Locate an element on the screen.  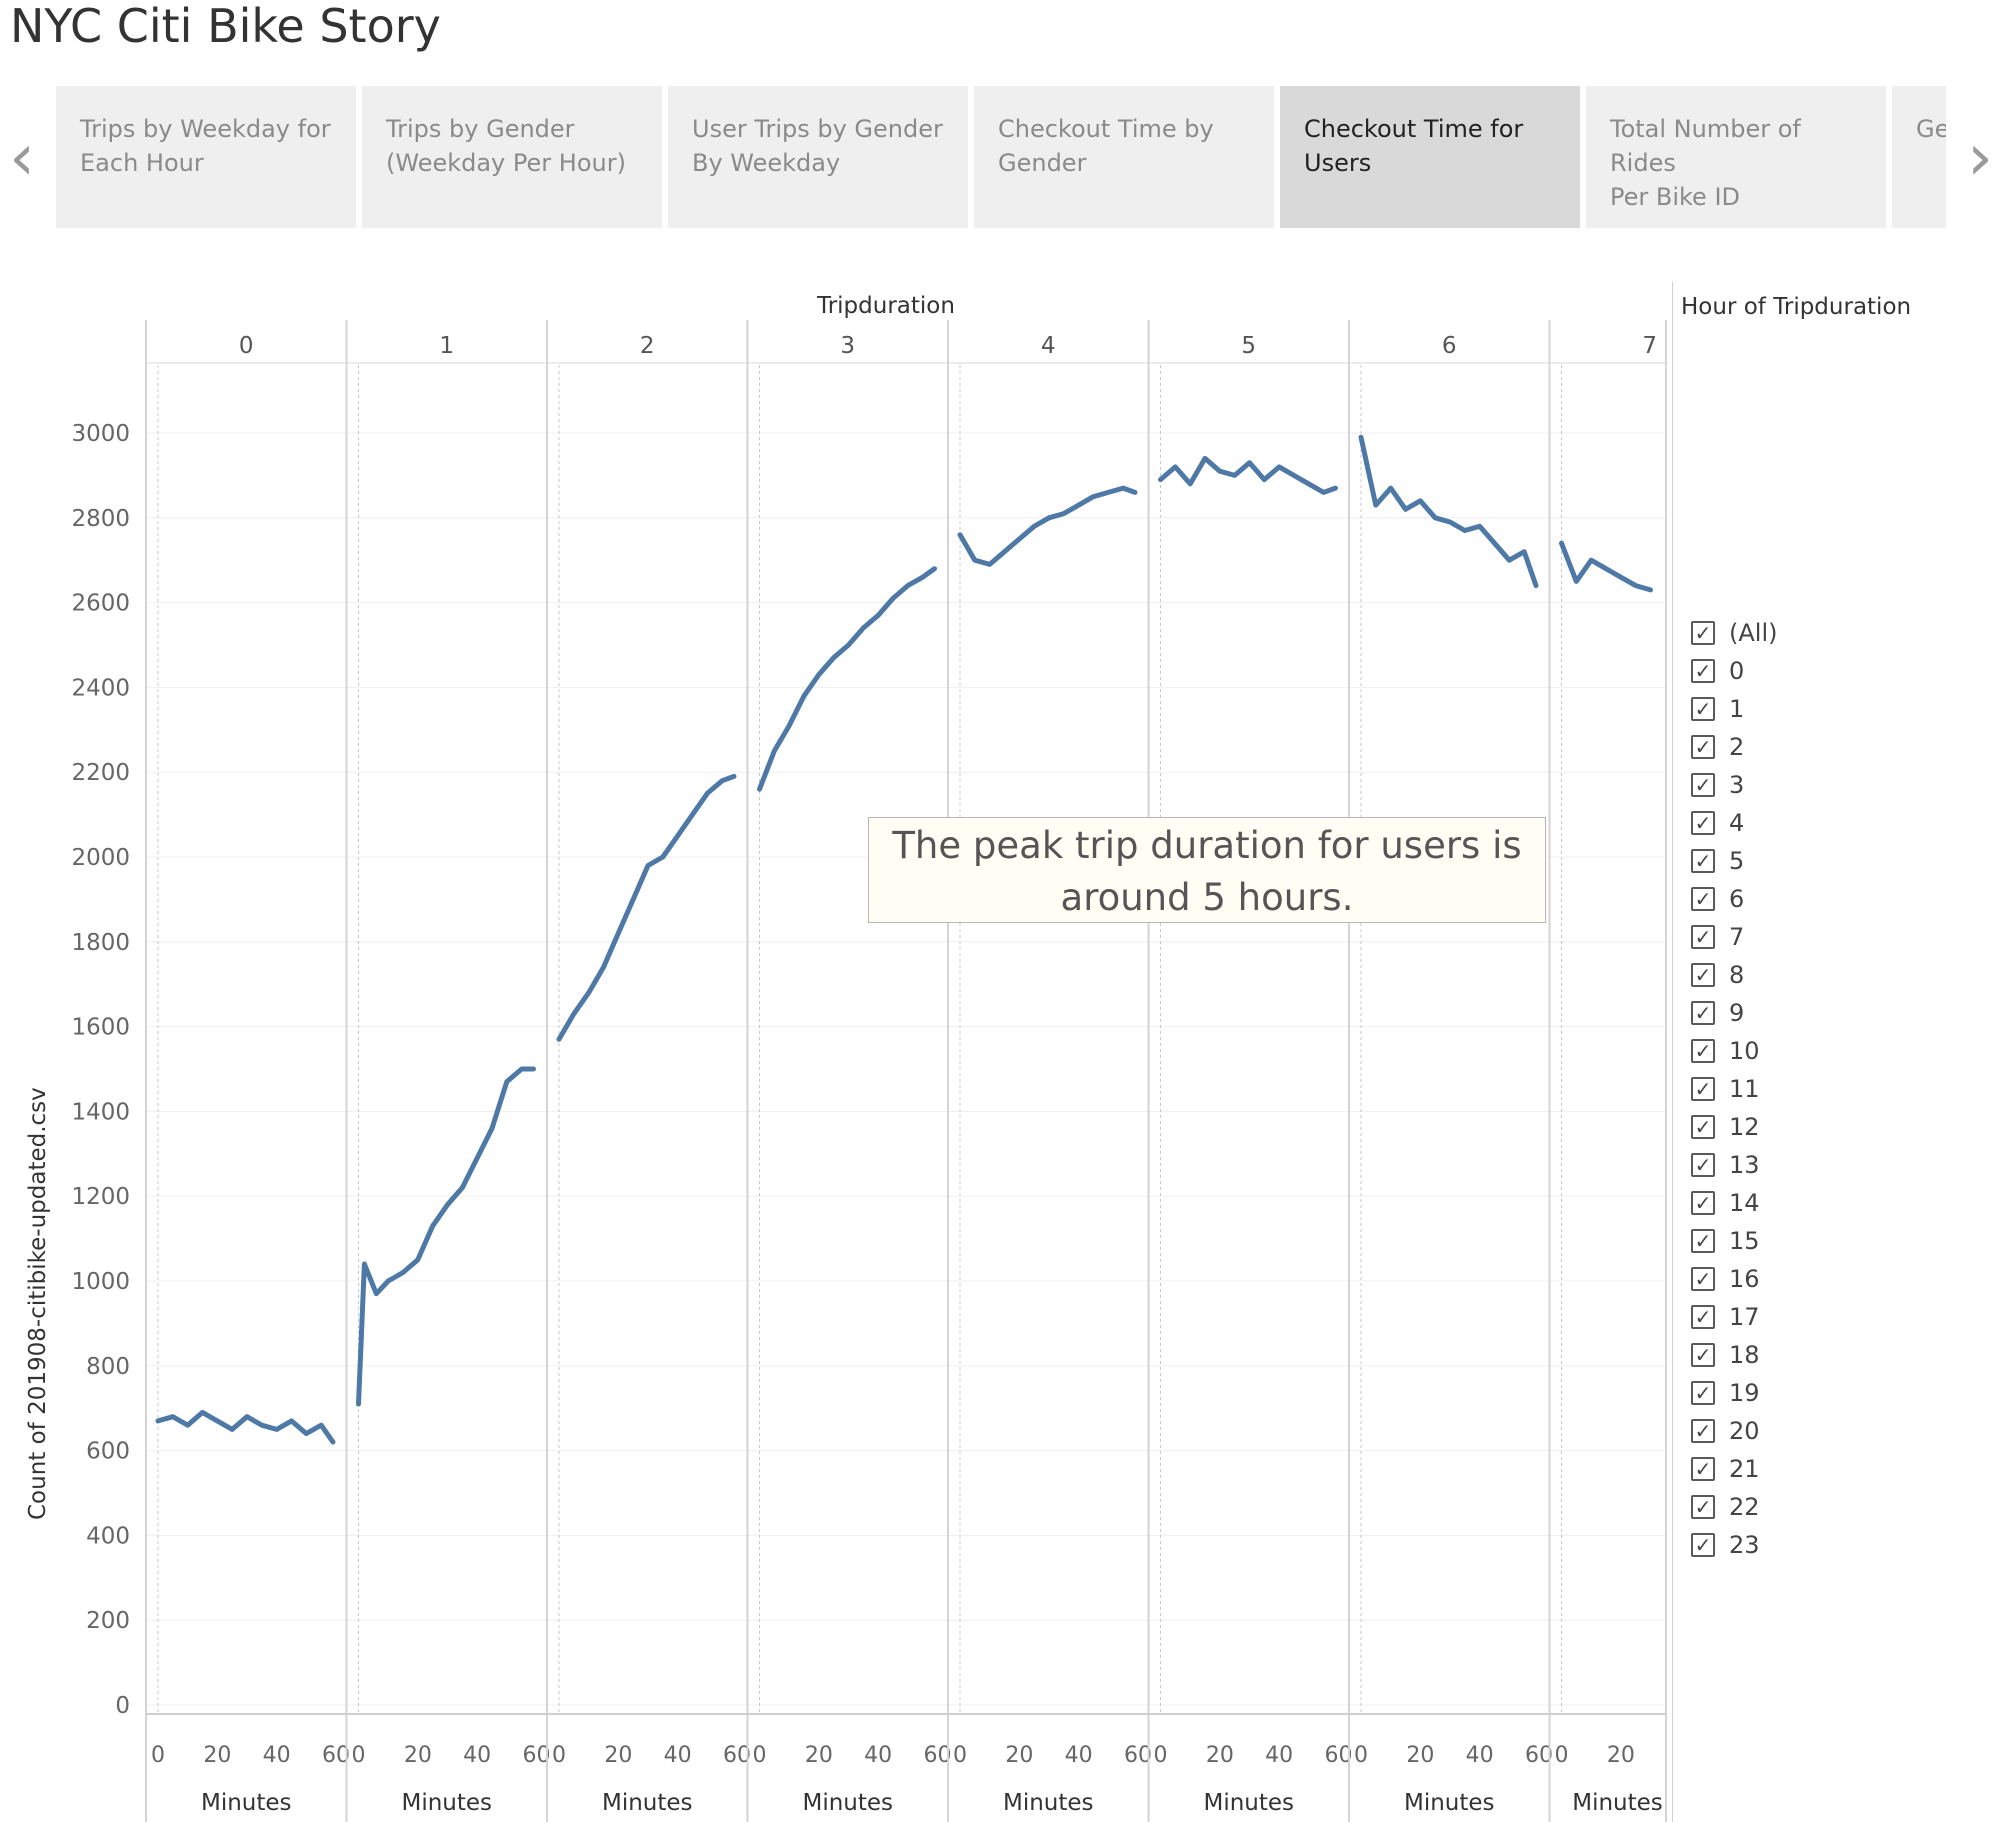
y-tick-label: 2600 is located at coordinates (100, 604).